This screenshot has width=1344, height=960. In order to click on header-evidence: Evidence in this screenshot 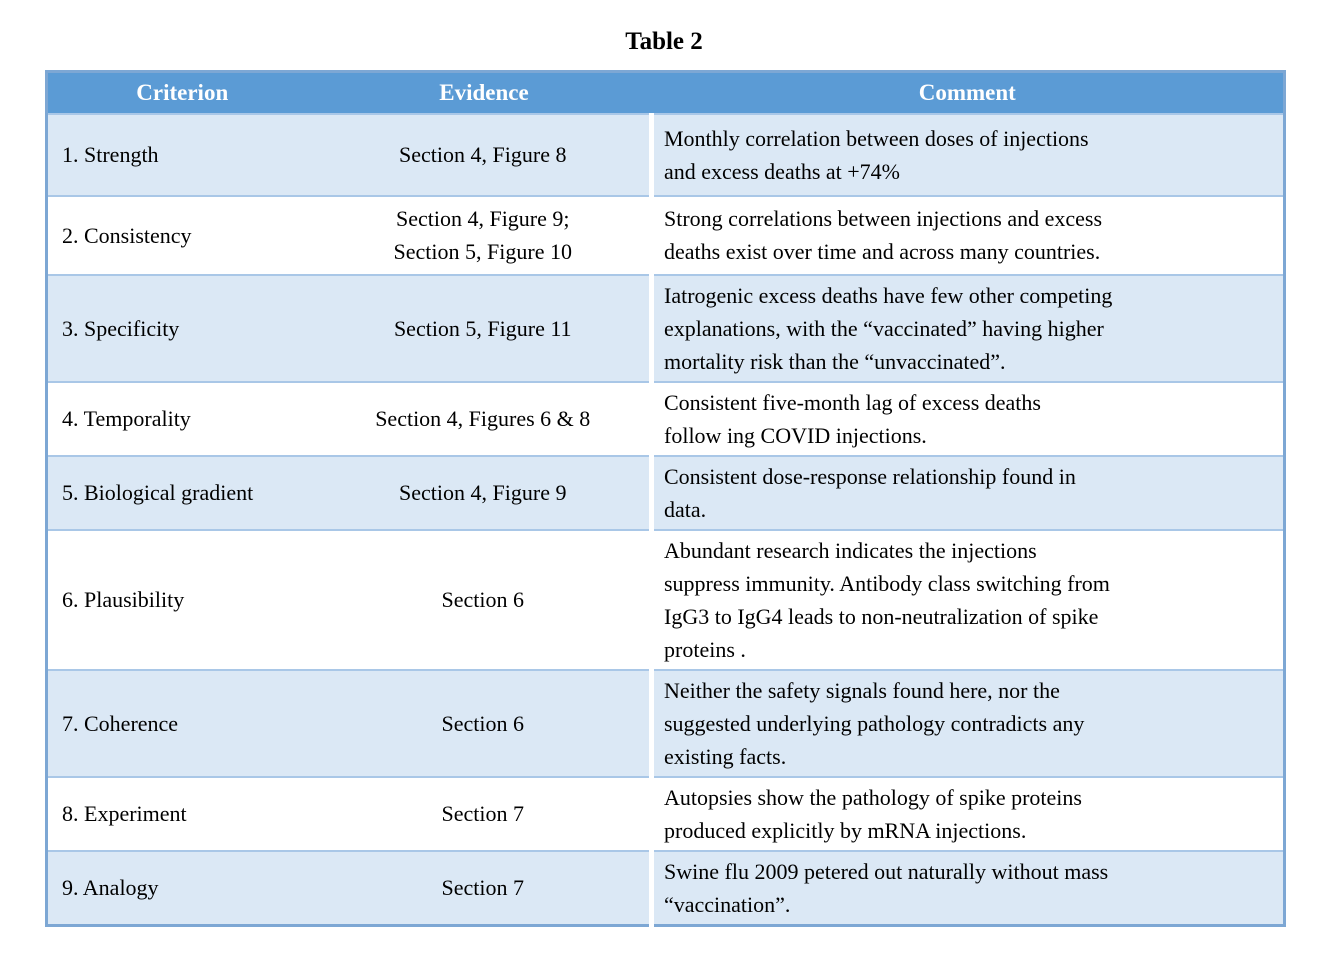, I will do `click(484, 92)`.